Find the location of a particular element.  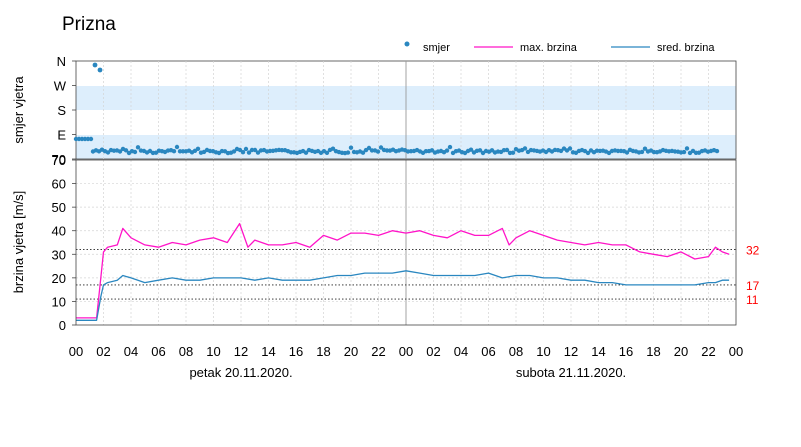

speed-tick-label: 30 is located at coordinates (59, 254).